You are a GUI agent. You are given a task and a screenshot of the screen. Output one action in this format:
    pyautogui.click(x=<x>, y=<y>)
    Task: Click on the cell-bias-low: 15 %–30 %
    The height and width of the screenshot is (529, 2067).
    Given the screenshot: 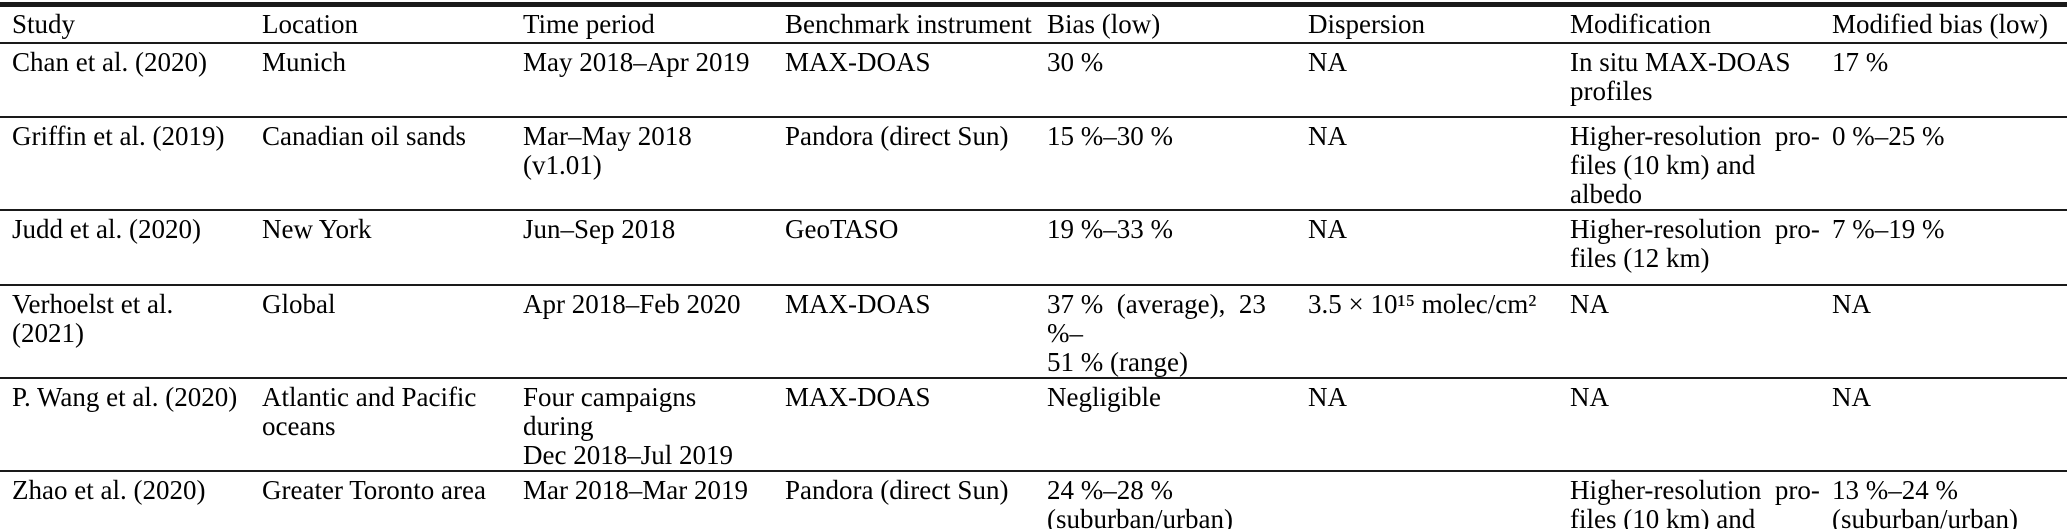 What is the action you would take?
    pyautogui.click(x=1110, y=135)
    